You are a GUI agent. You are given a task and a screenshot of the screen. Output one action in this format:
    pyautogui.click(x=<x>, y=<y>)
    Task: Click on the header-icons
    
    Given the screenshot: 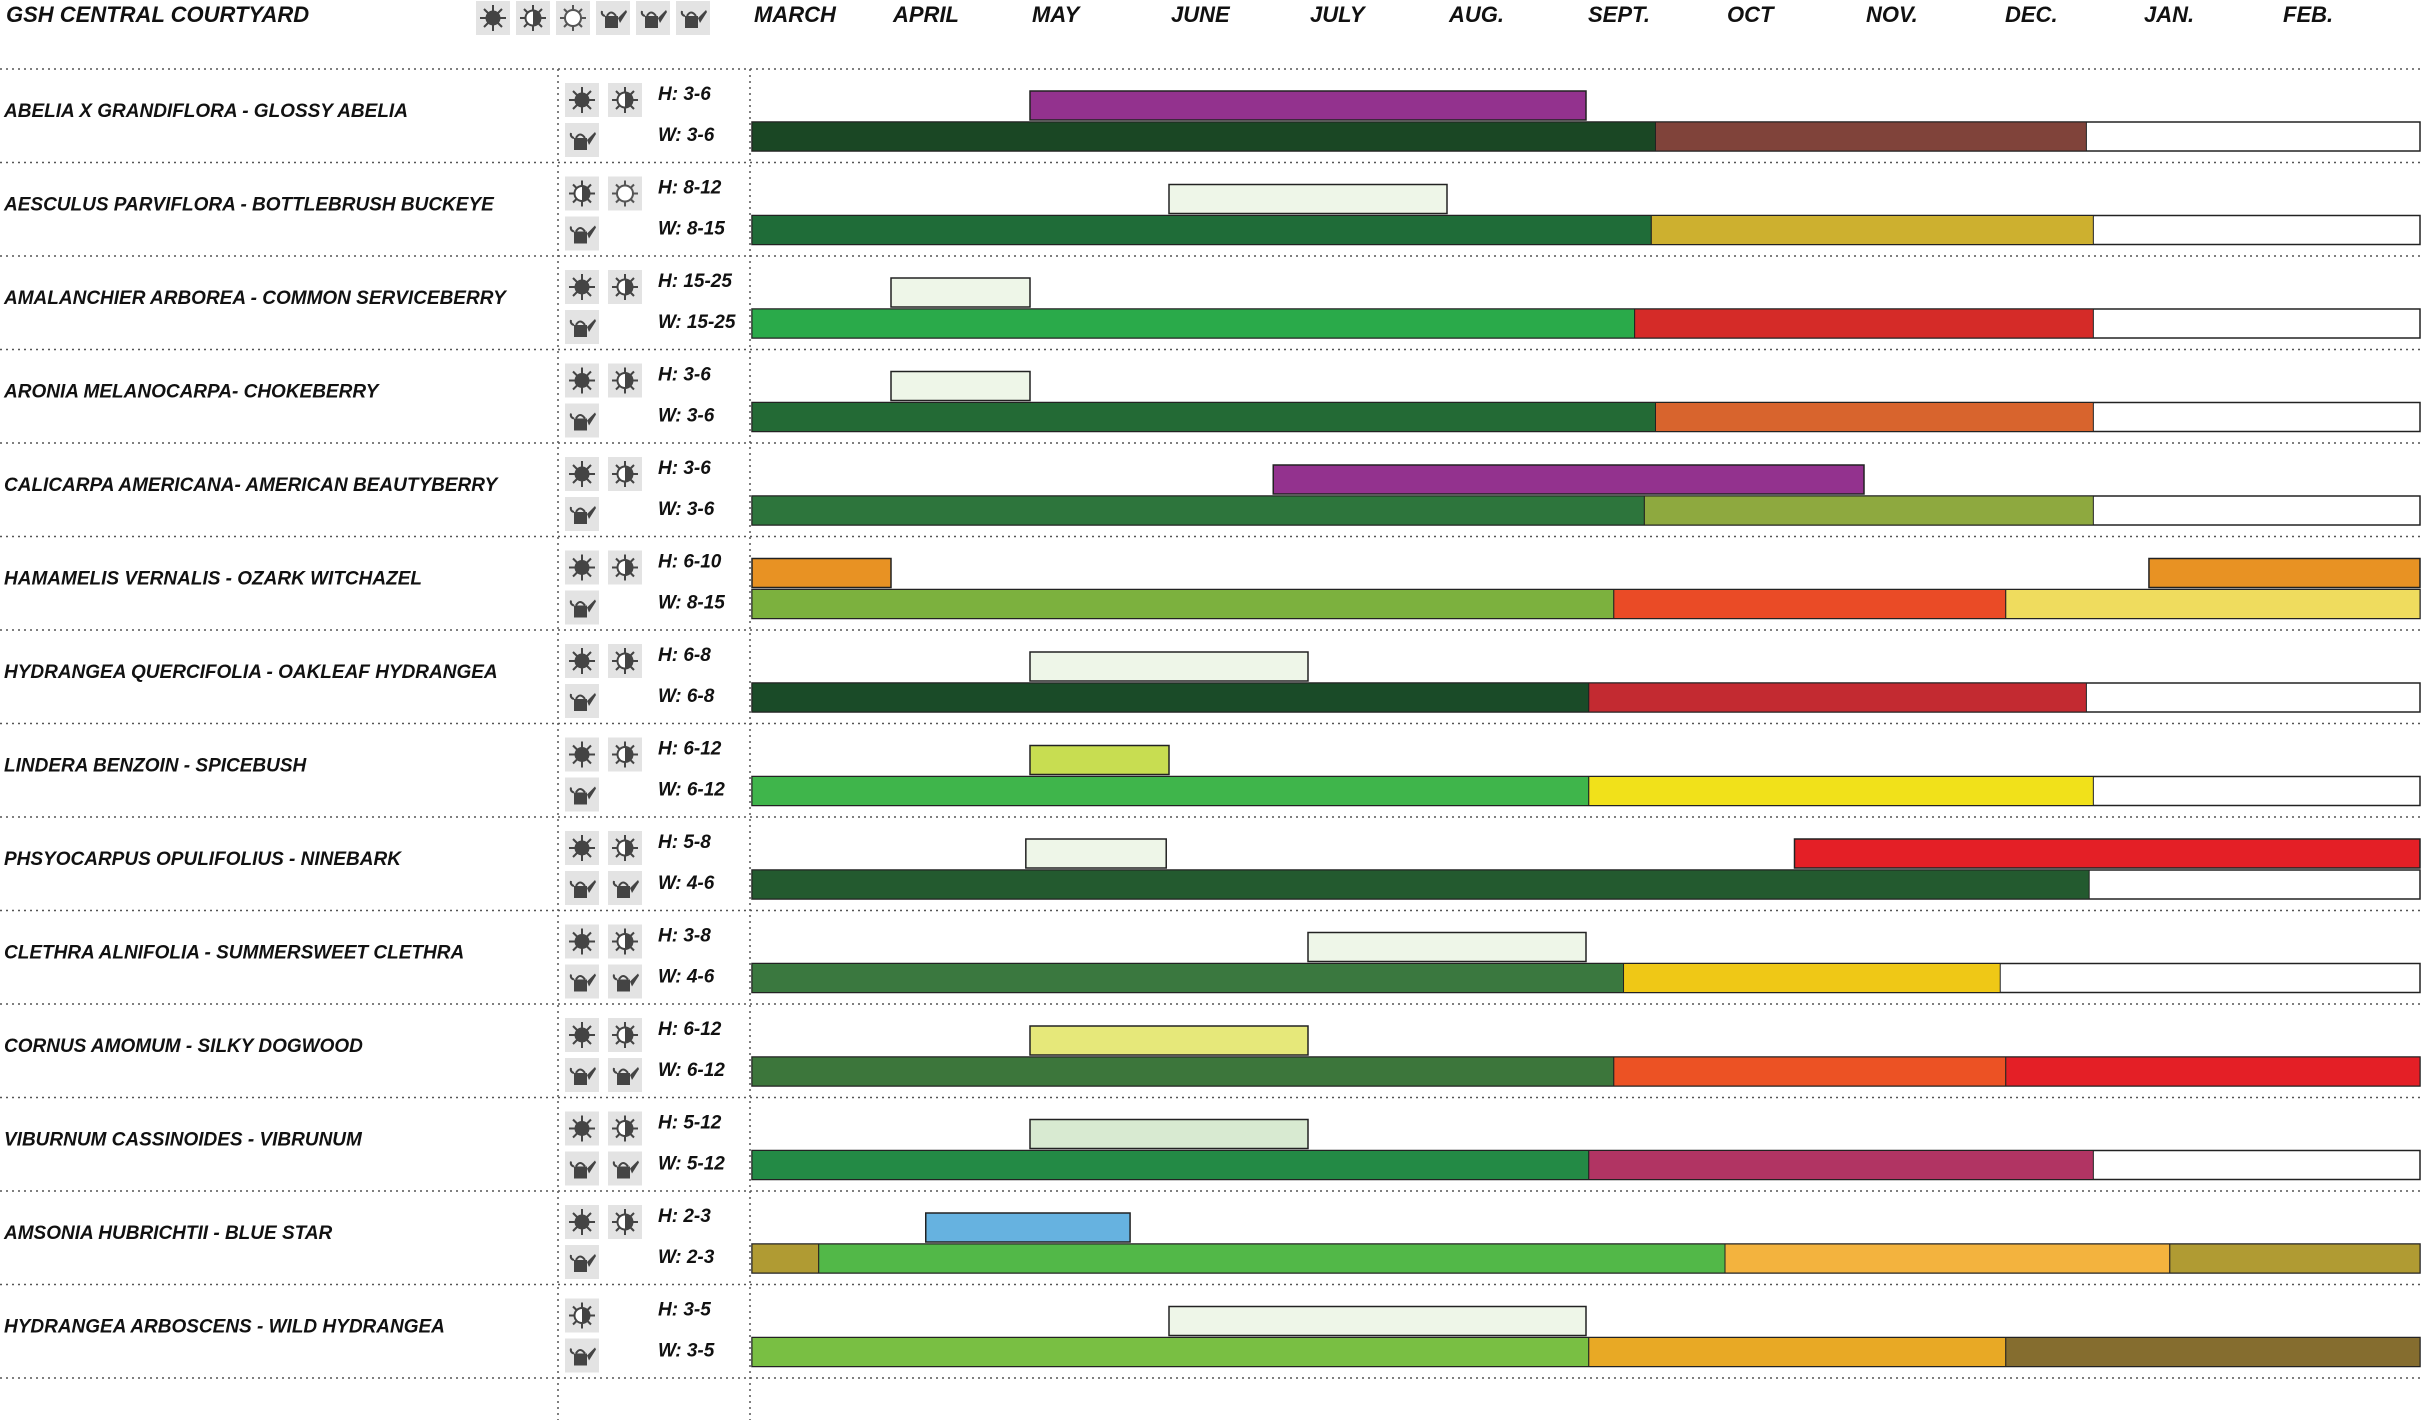 What is the action you would take?
    pyautogui.click(x=593, y=18)
    